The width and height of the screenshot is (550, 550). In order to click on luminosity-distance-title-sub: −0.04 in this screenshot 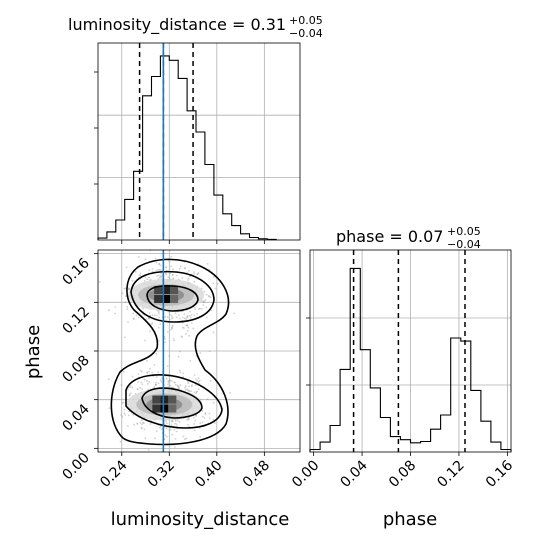, I will do `click(306, 33)`.